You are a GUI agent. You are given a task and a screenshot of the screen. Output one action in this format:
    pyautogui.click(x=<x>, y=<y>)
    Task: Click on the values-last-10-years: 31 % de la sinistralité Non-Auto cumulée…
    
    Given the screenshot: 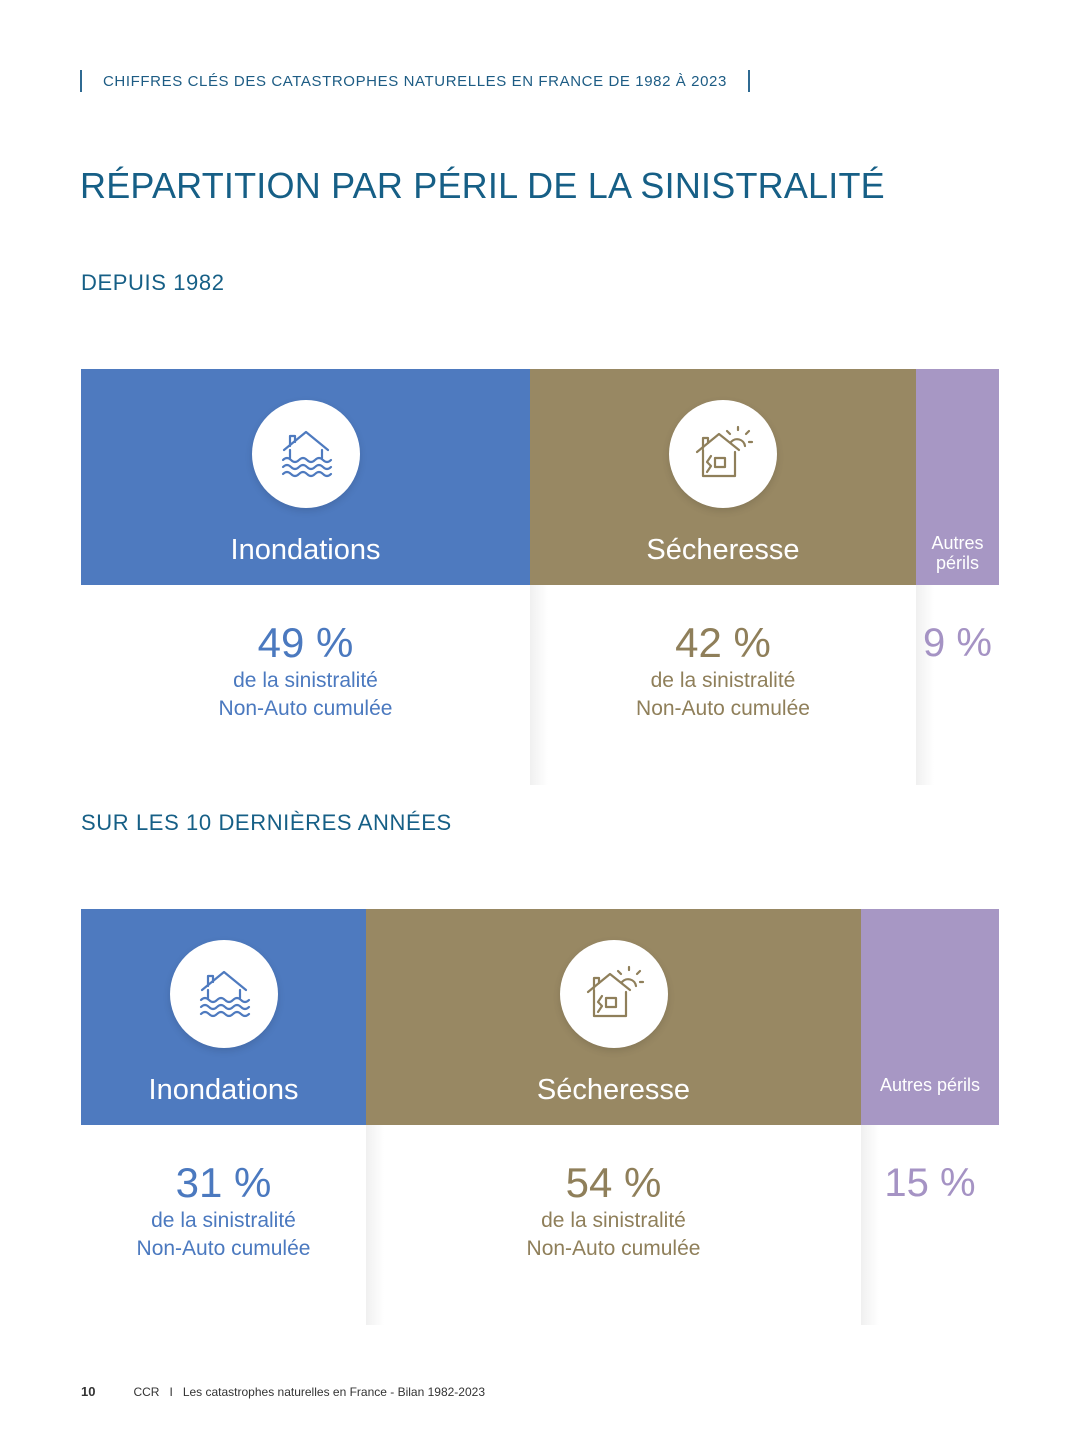 What is the action you would take?
    pyautogui.click(x=540, y=1225)
    